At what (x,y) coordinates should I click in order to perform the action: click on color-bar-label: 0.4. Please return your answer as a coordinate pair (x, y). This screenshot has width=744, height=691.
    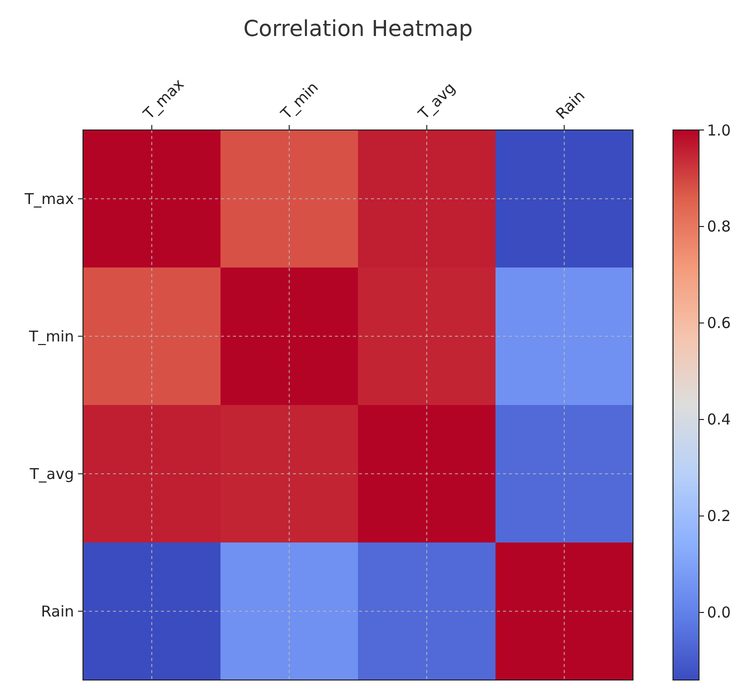
    Looking at the image, I should click on (719, 419).